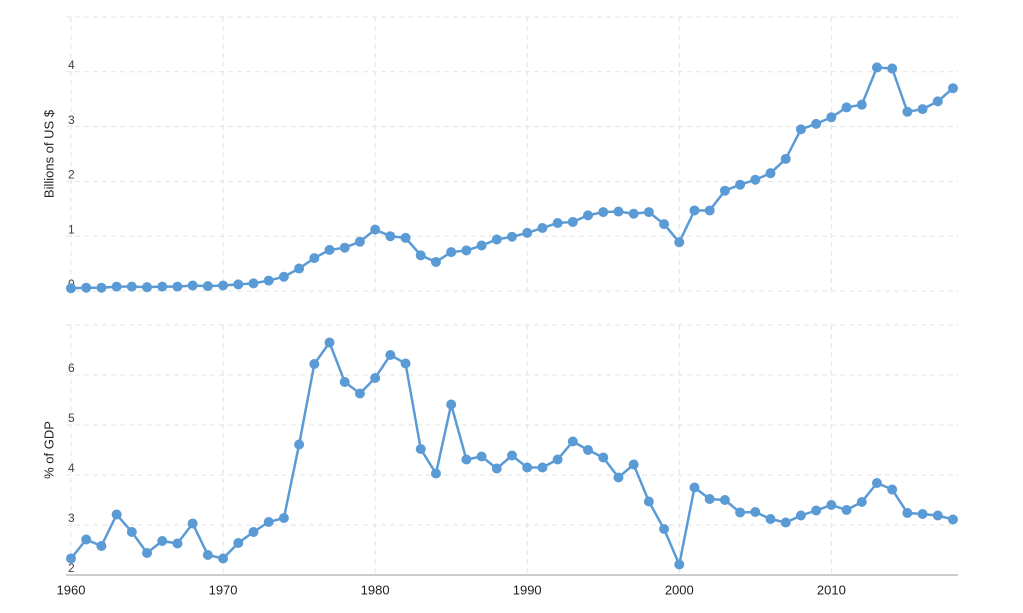 This screenshot has height=613, width=1023. What do you see at coordinates (71, 589) in the screenshot?
I see `x-tick-label: 1960` at bounding box center [71, 589].